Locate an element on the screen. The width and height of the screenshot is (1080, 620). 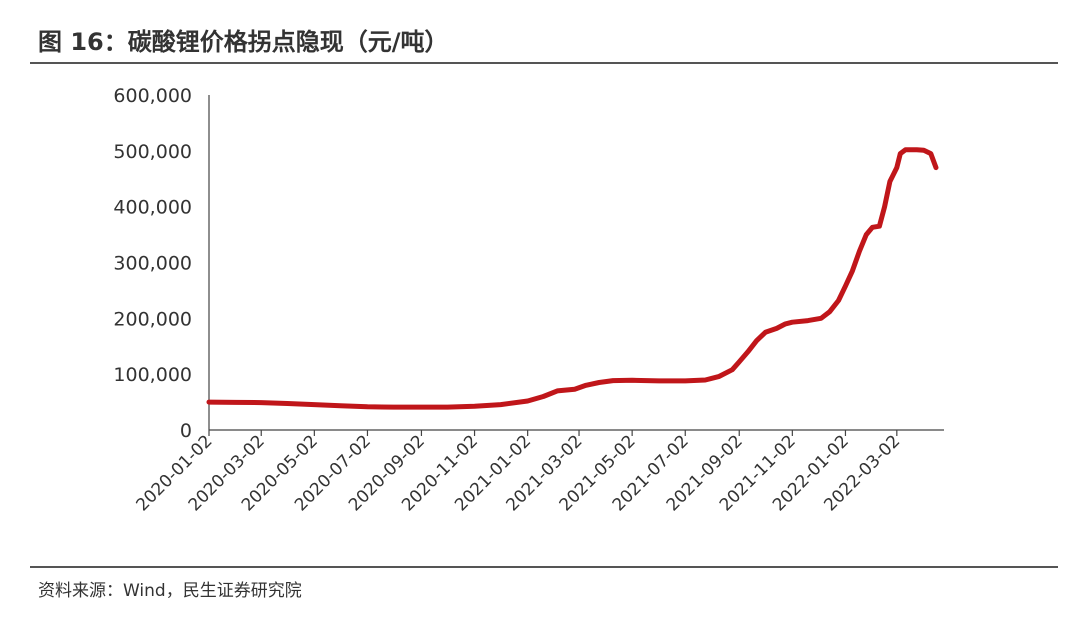
y-tick-label: 600,000 is located at coordinates (152, 96).